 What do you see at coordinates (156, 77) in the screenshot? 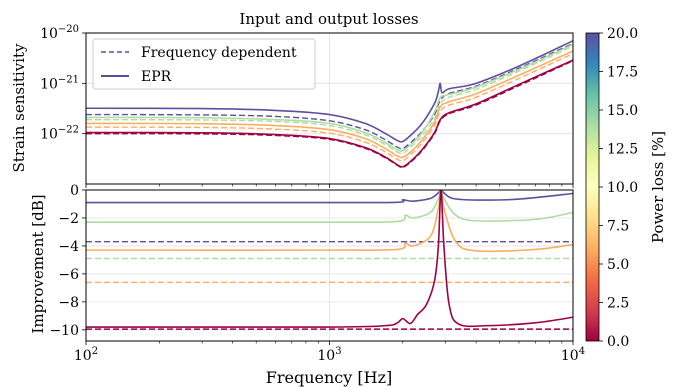
I see `legend-label-epr: EPR` at bounding box center [156, 77].